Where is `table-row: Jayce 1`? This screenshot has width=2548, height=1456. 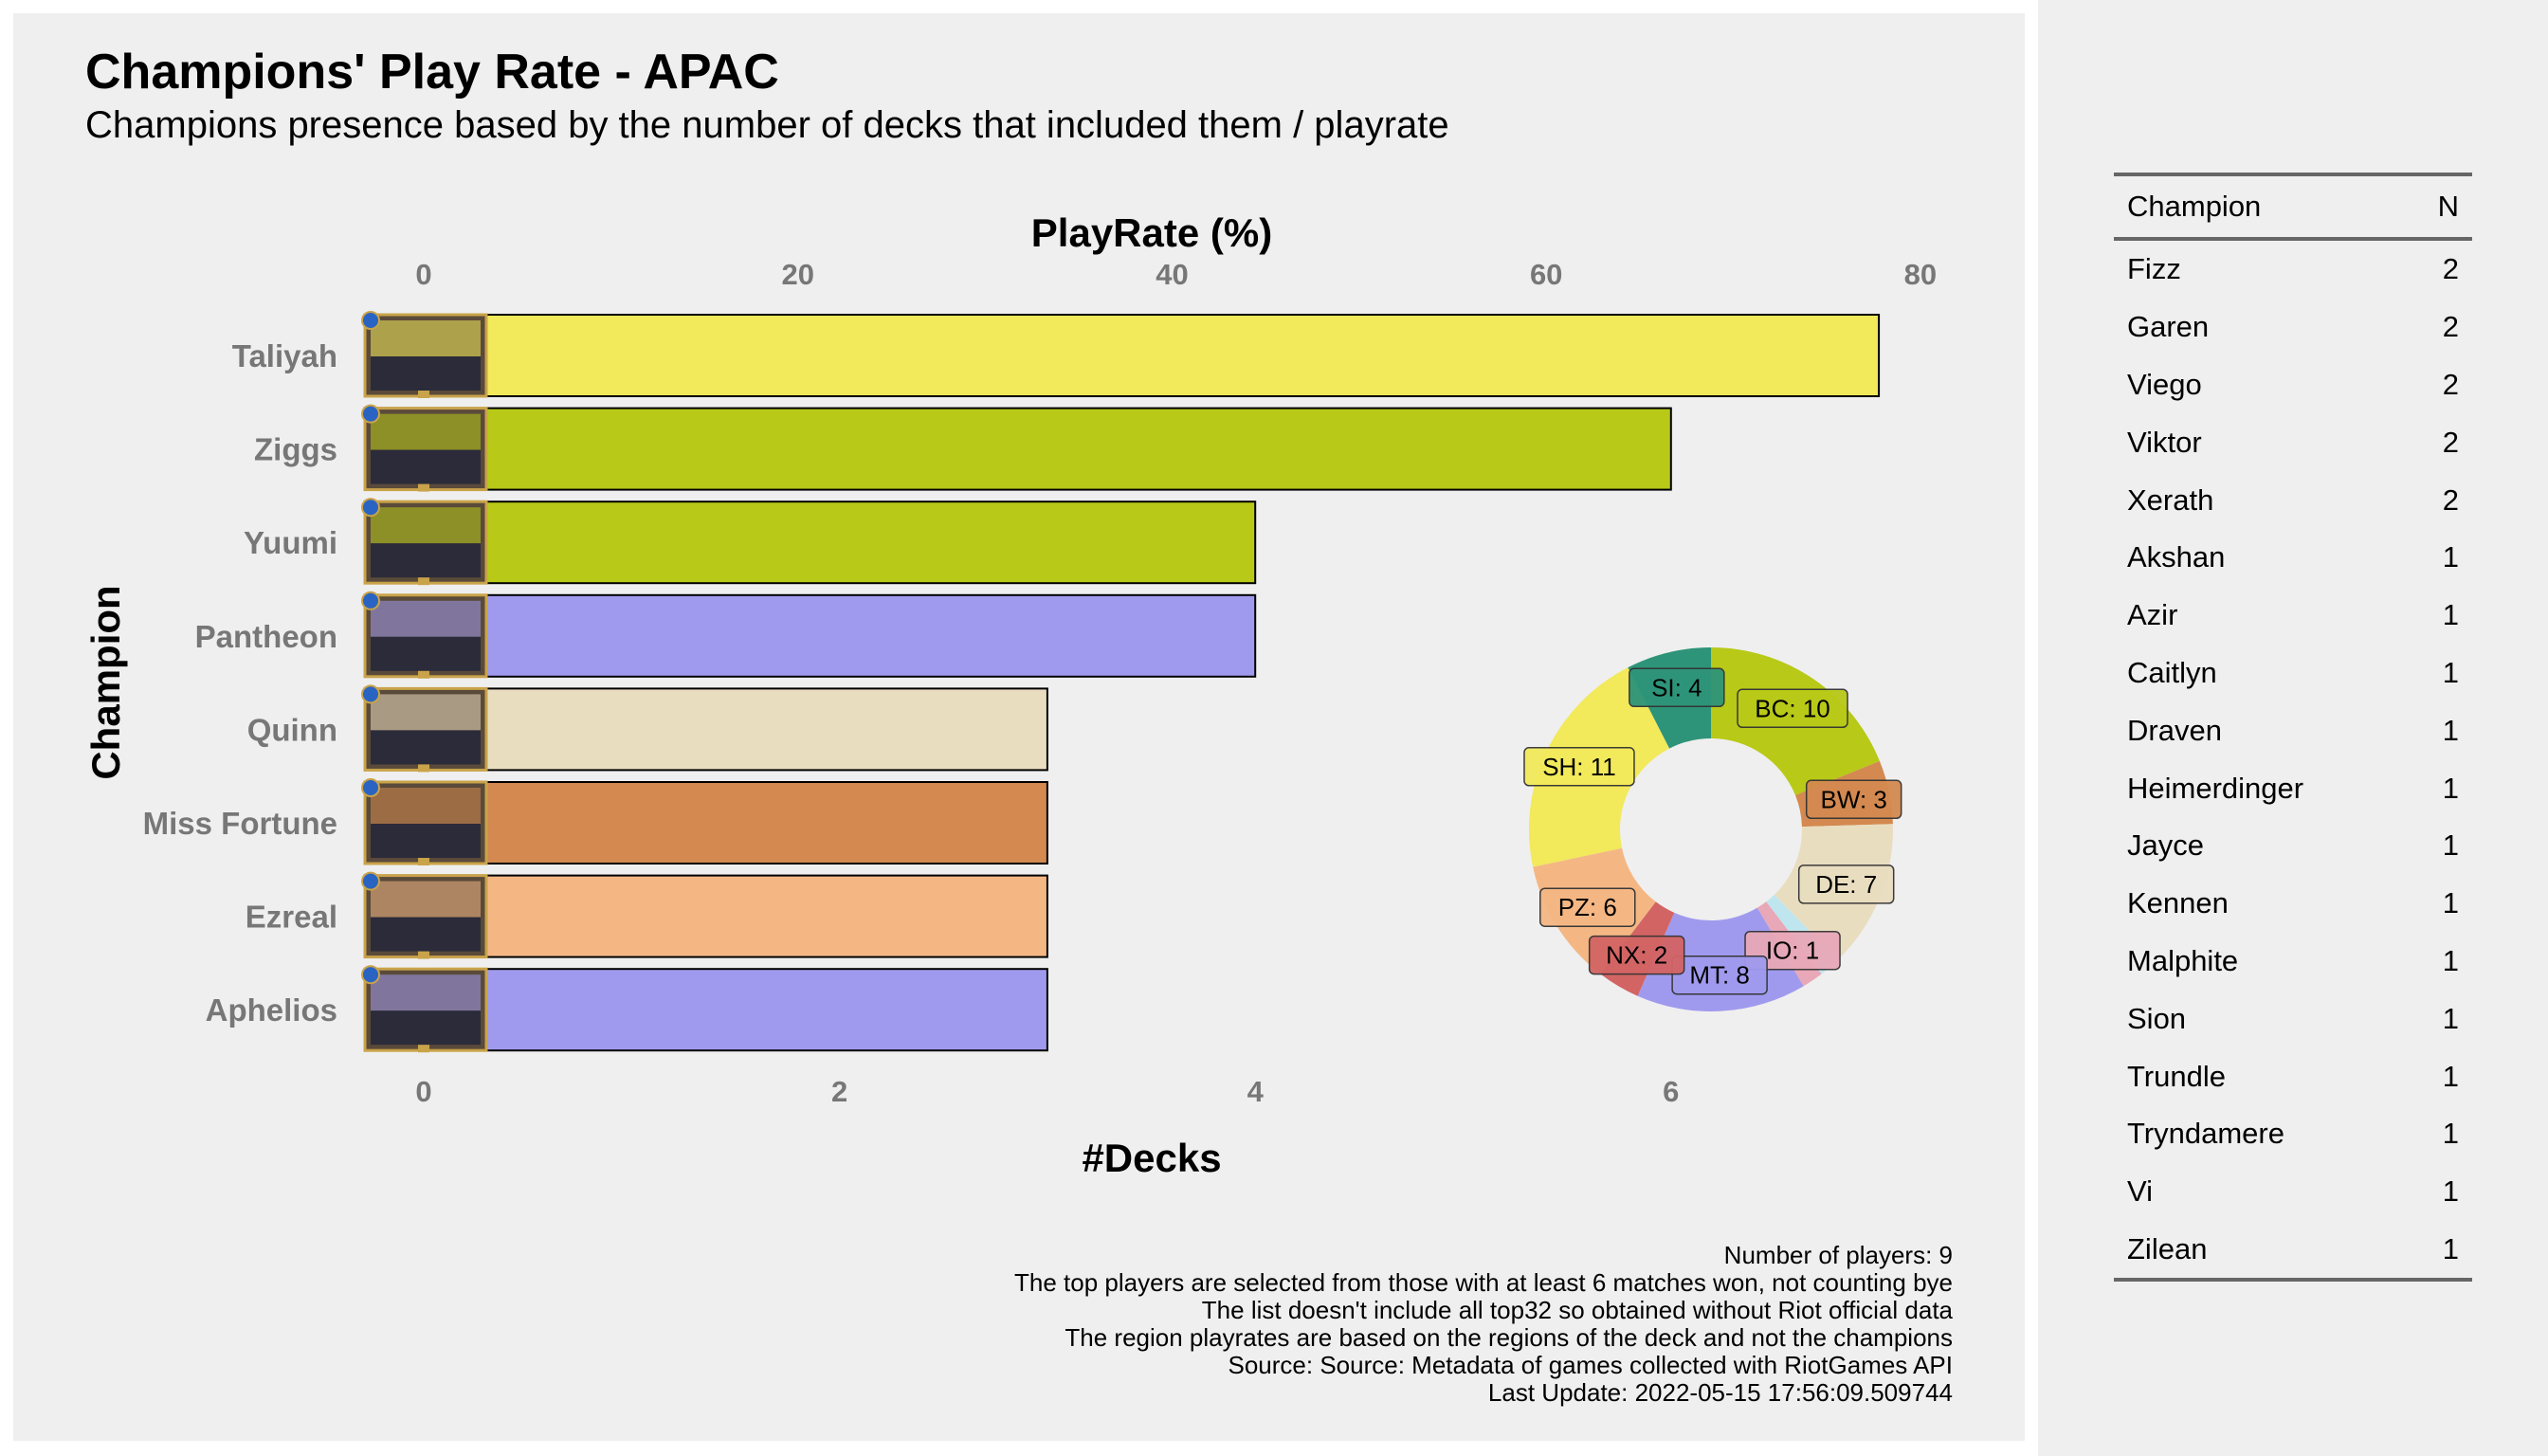 table-row: Jayce 1 is located at coordinates (2293, 846).